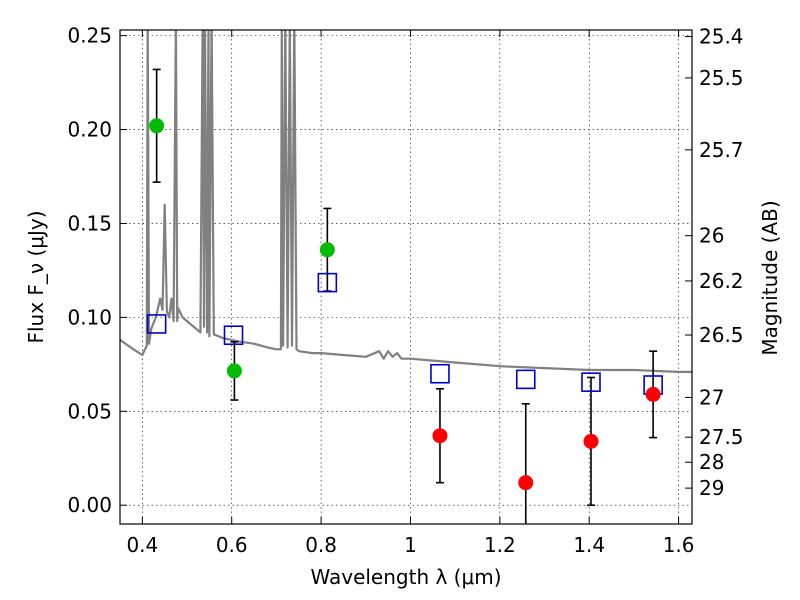 This screenshot has width=800, height=600. Describe the element at coordinates (321, 545) in the screenshot. I see `x-tick-label: 0.8` at that location.